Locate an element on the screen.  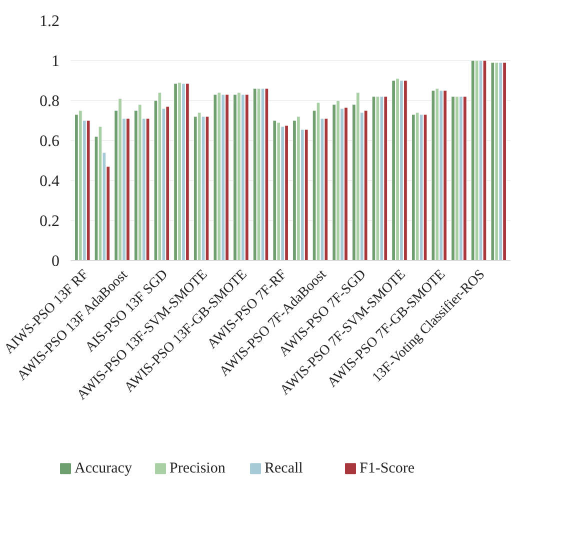
y-tick-label: 0 is located at coordinates (56, 261).